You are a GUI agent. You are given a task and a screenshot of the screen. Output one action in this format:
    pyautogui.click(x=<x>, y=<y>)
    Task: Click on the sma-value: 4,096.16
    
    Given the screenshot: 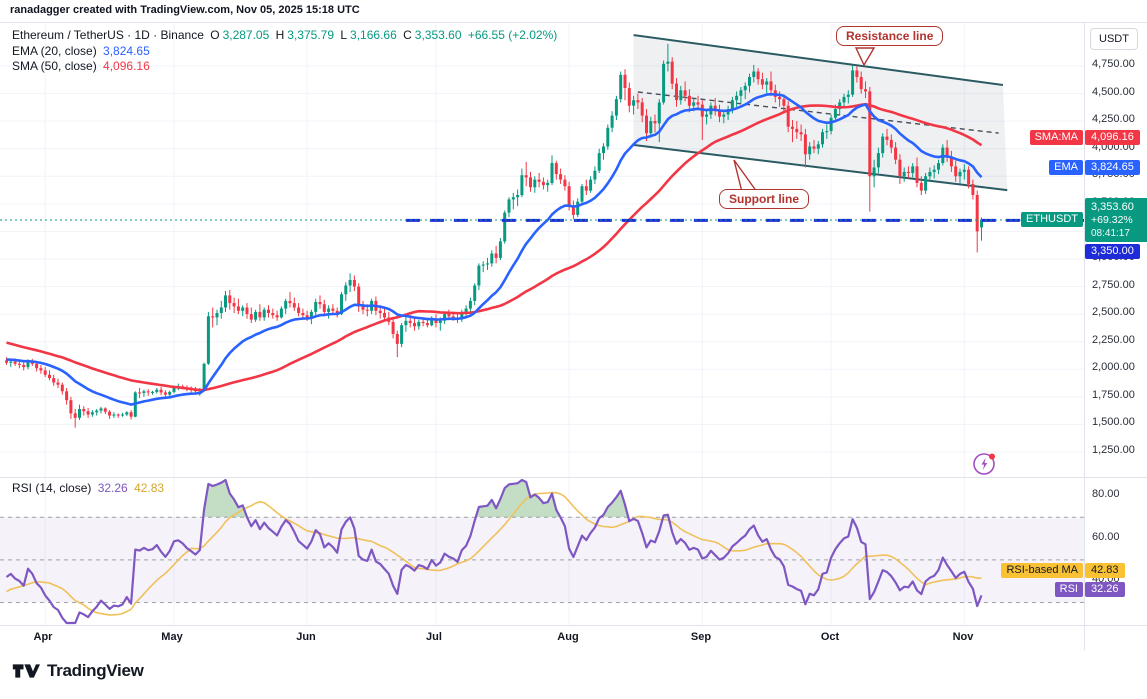 What is the action you would take?
    pyautogui.click(x=126, y=66)
    